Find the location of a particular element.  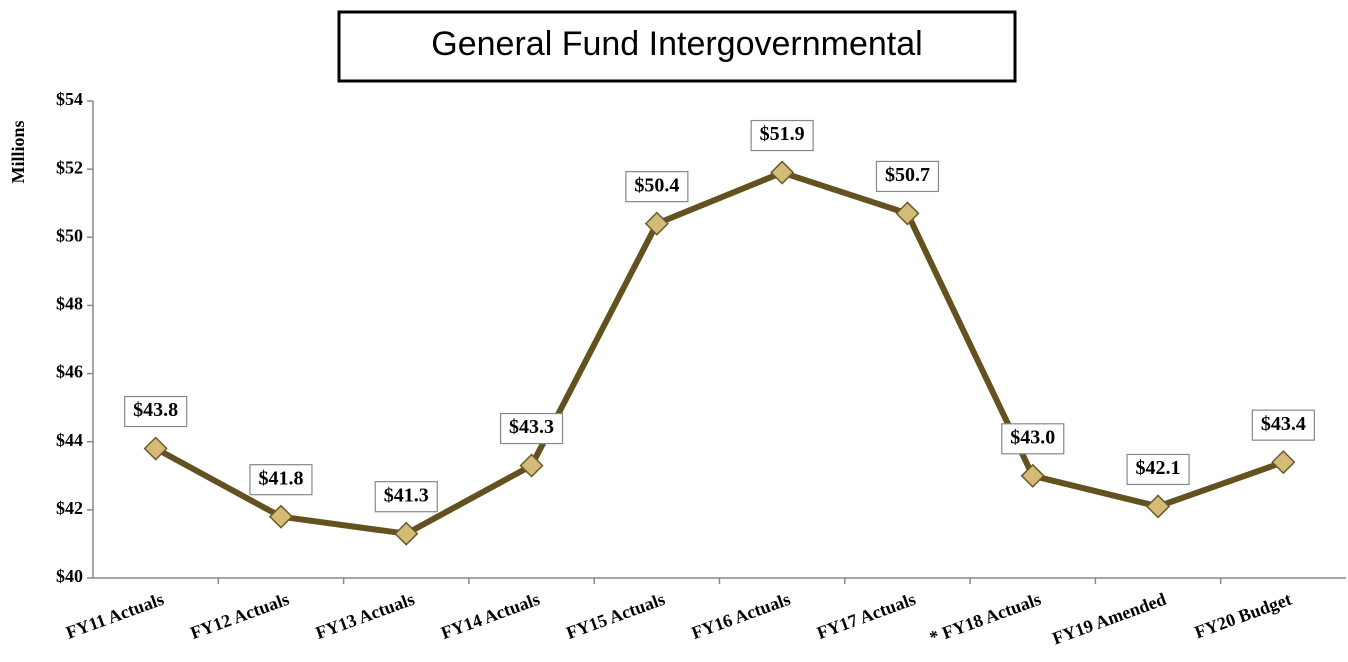

x-tick-label: * FY18 Actuals is located at coordinates (985, 618).